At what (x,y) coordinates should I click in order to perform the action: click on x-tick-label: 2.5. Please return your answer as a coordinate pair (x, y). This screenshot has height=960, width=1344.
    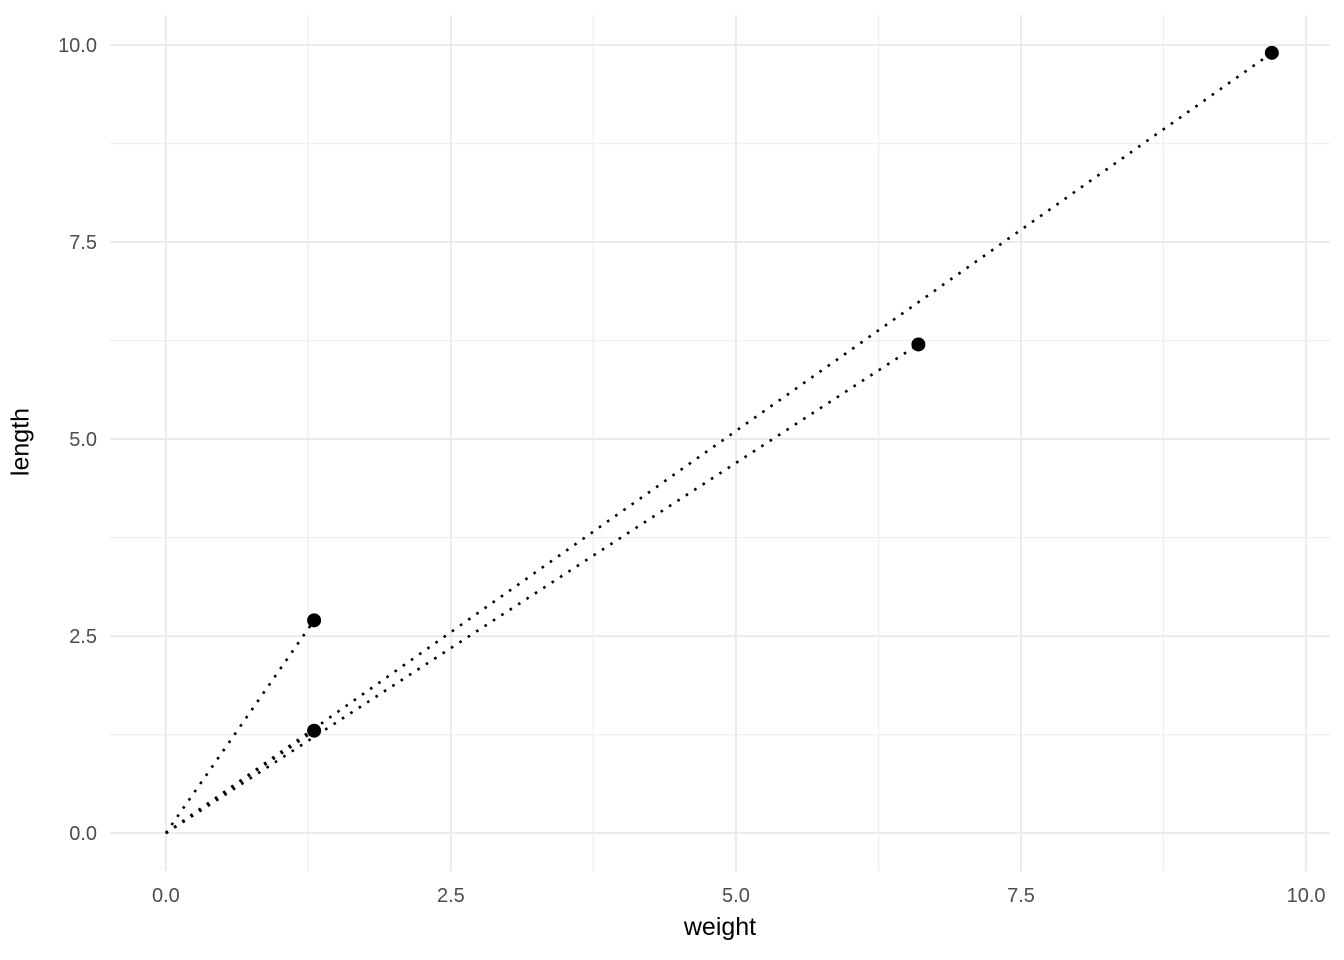
    Looking at the image, I should click on (451, 896).